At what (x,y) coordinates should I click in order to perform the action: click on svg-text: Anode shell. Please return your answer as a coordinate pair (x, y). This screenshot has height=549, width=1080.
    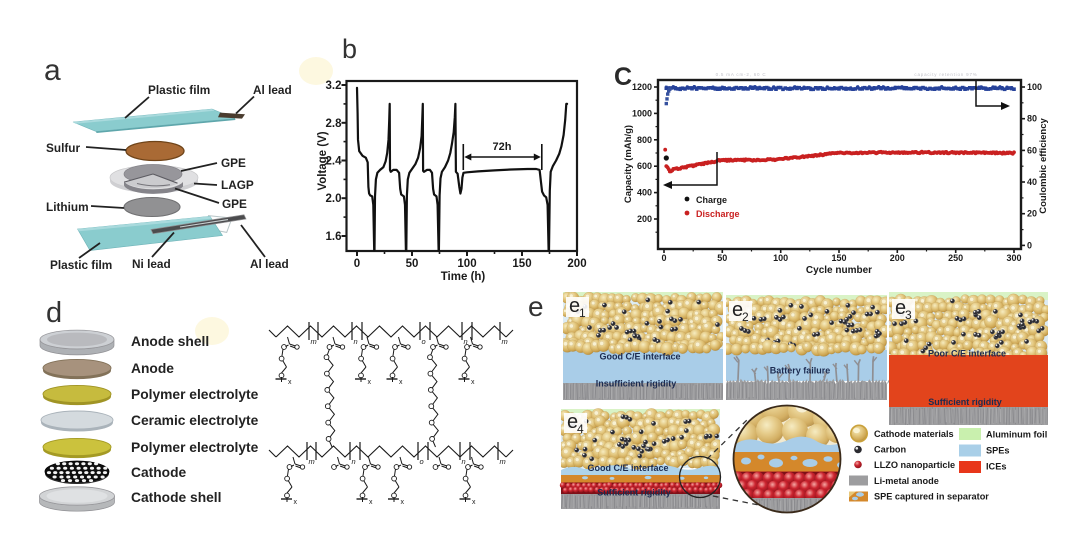
    Looking at the image, I should click on (170, 341).